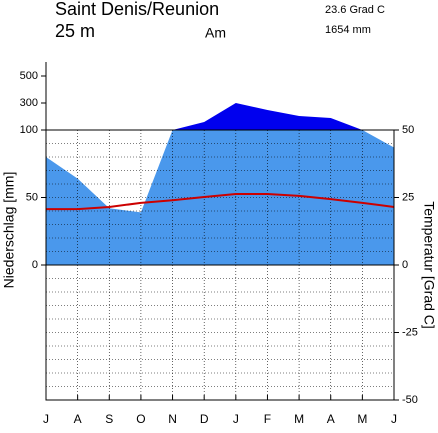 The image size is (438, 433). I want to click on annual-precipitation: 1654 mm, so click(348, 30).